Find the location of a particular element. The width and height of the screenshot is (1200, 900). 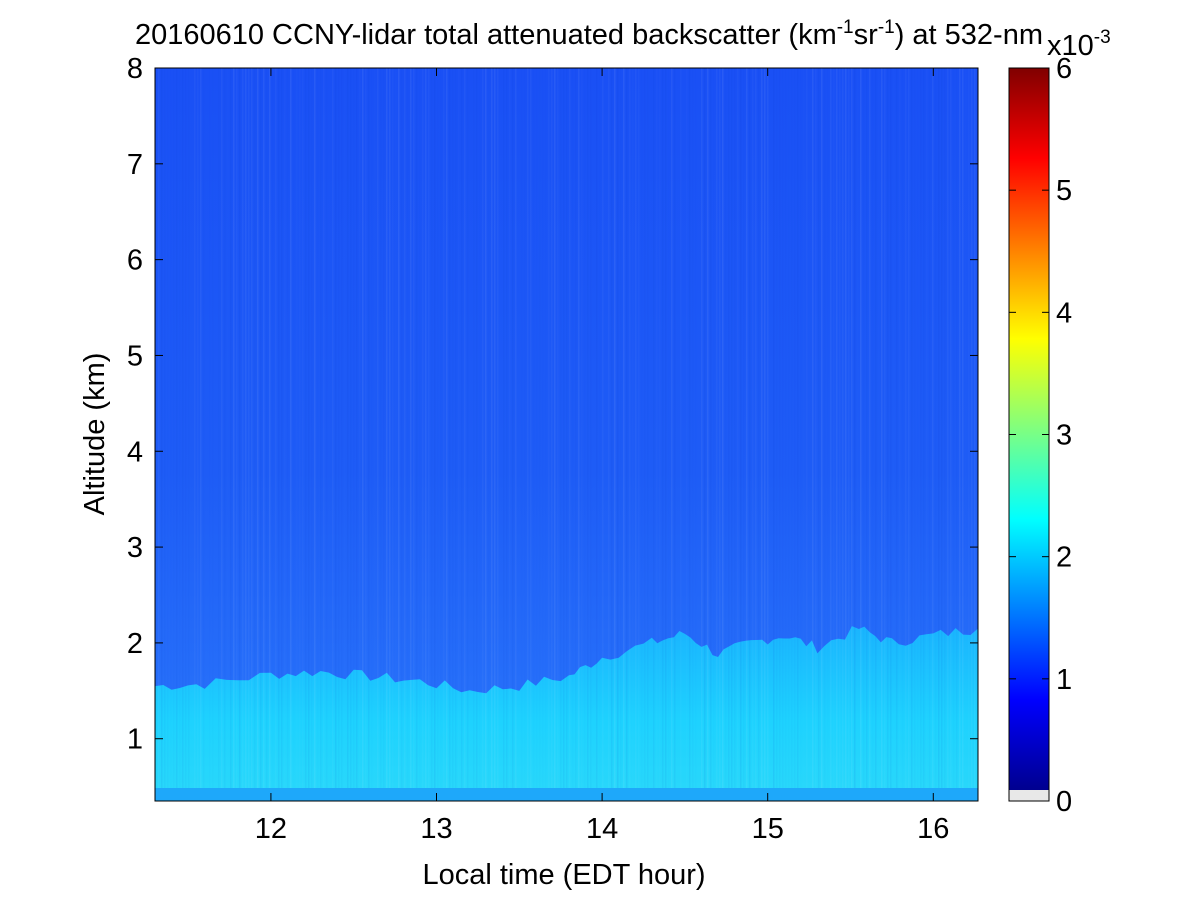

y-tick-label: 3 is located at coordinates (135, 548).